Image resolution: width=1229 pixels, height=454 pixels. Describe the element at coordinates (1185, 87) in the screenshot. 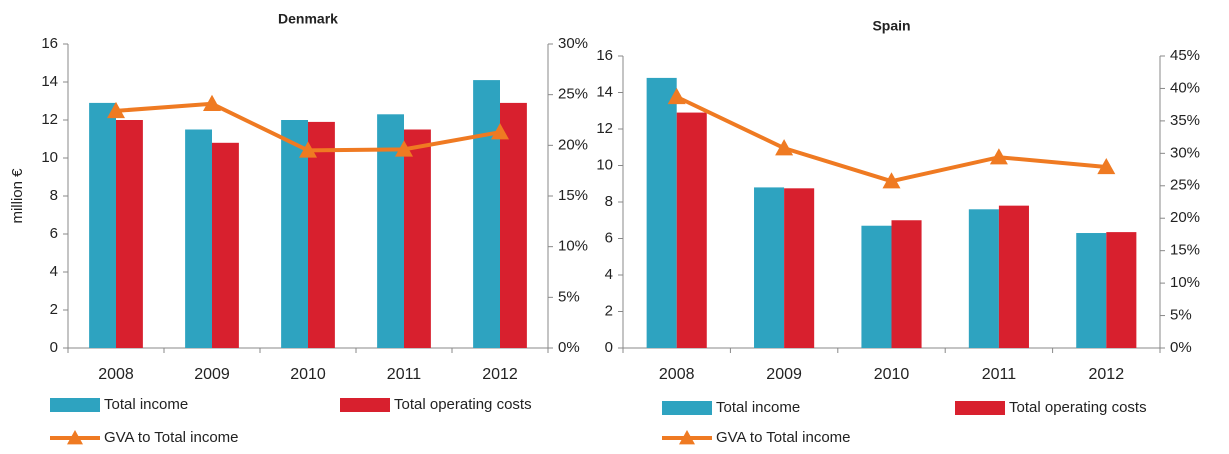

I see `y2-tick-label: 40%` at that location.